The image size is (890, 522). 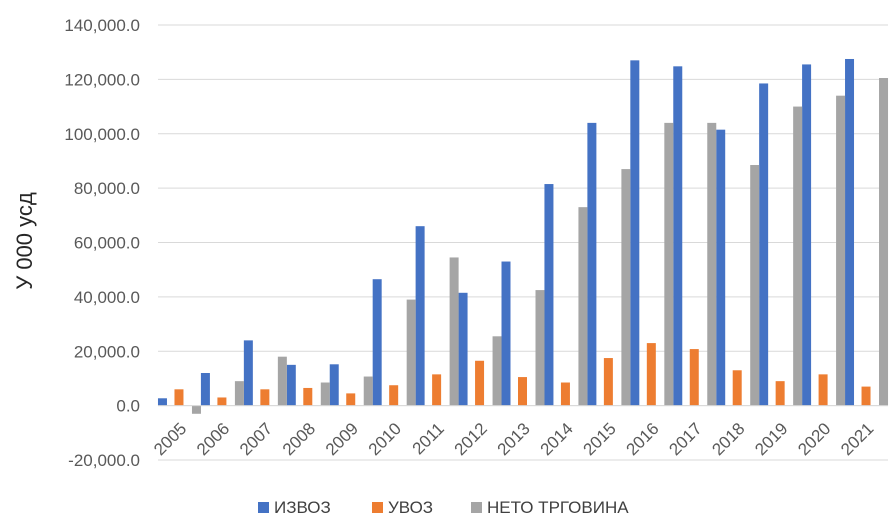 I want to click on x-tick-label: 2021, so click(x=857, y=439).